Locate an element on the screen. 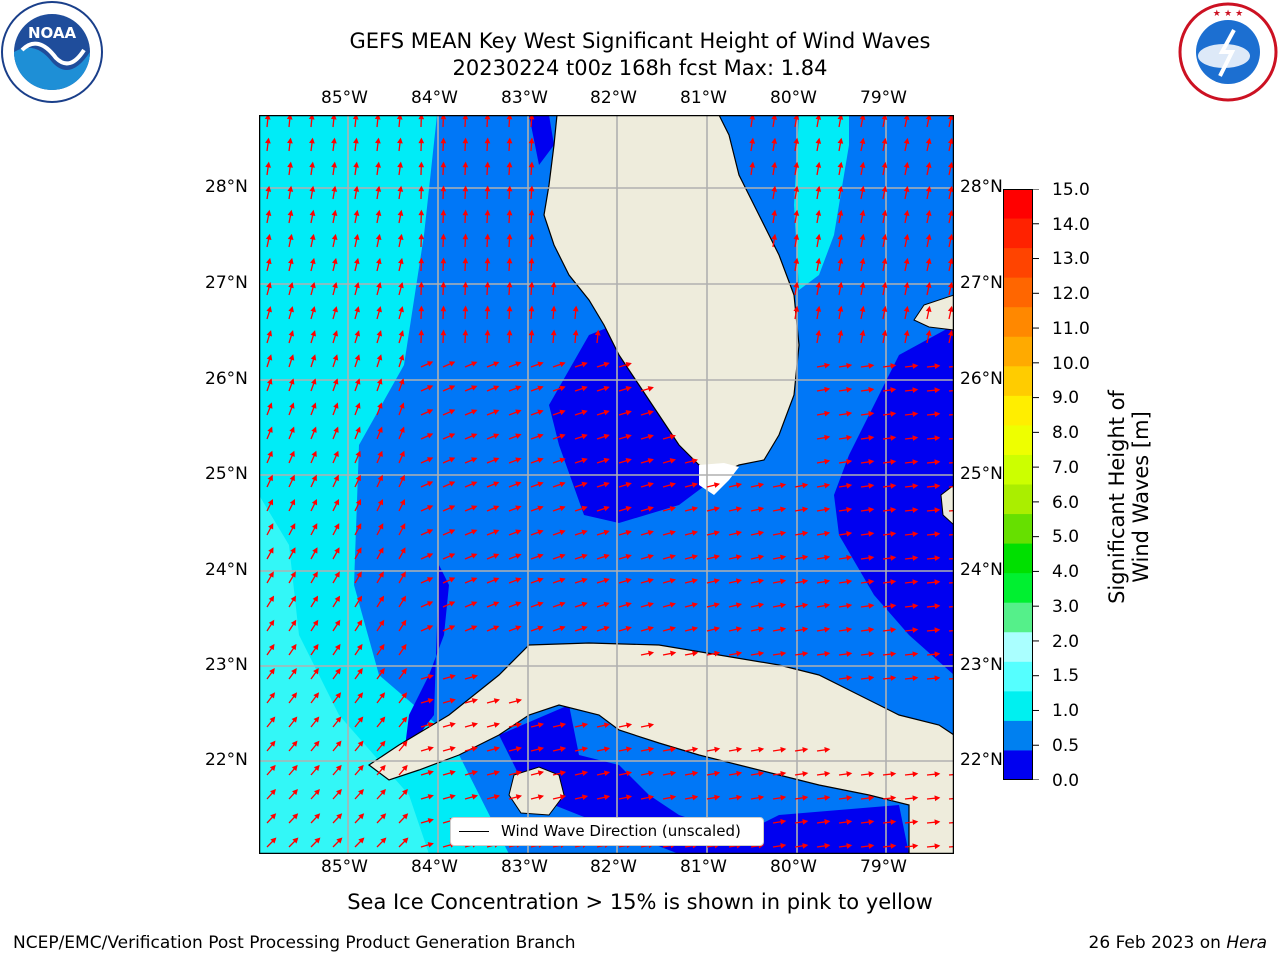 The width and height of the screenshot is (1280, 960). lat-label-left: 25°N is located at coordinates (226, 474).